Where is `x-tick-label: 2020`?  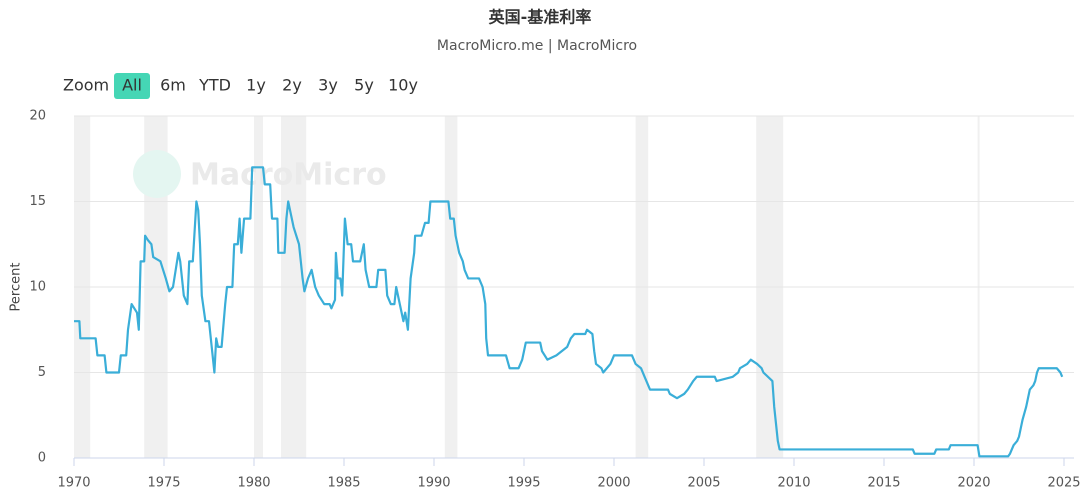
x-tick-label: 2020 is located at coordinates (973, 483).